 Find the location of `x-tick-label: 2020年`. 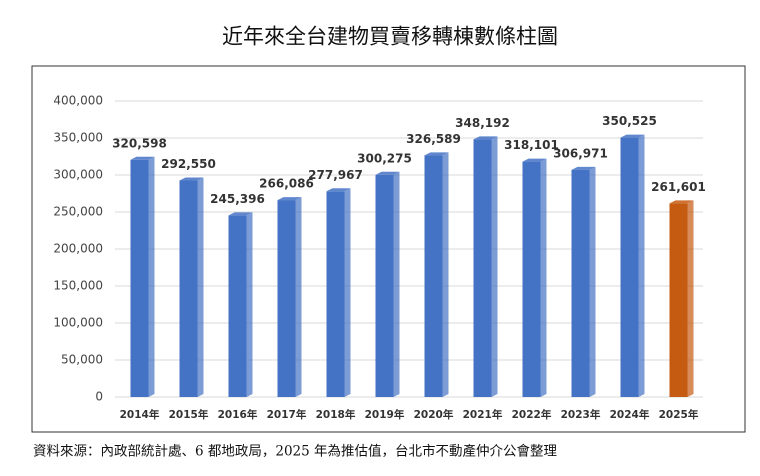

x-tick-label: 2020年 is located at coordinates (434, 414).